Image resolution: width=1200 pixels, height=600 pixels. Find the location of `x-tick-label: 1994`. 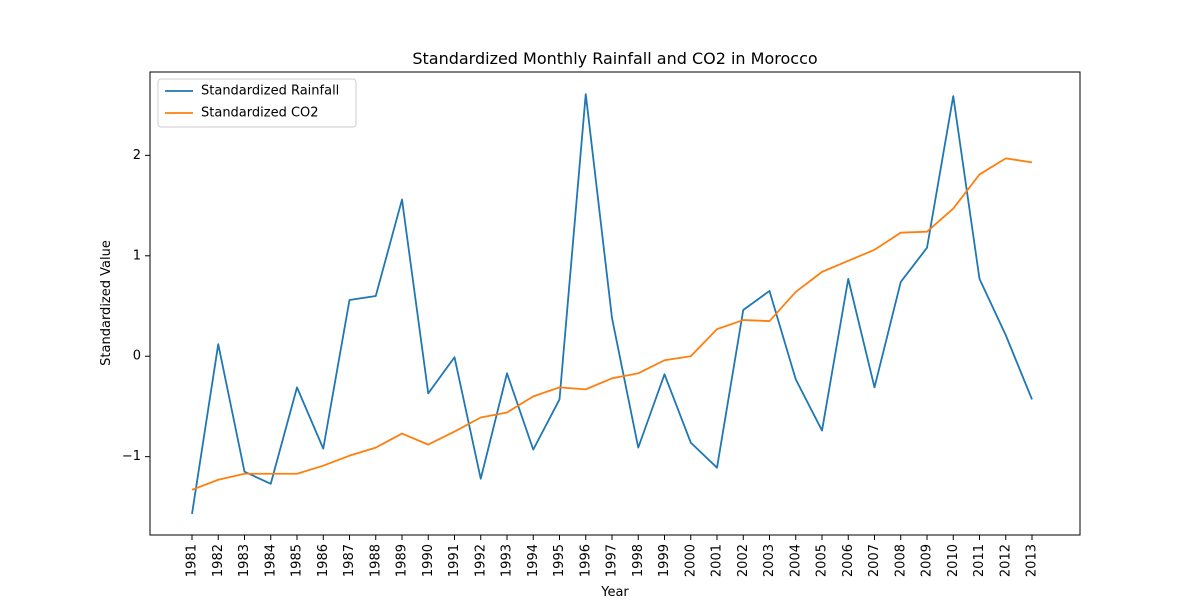

x-tick-label: 1994 is located at coordinates (533, 560).